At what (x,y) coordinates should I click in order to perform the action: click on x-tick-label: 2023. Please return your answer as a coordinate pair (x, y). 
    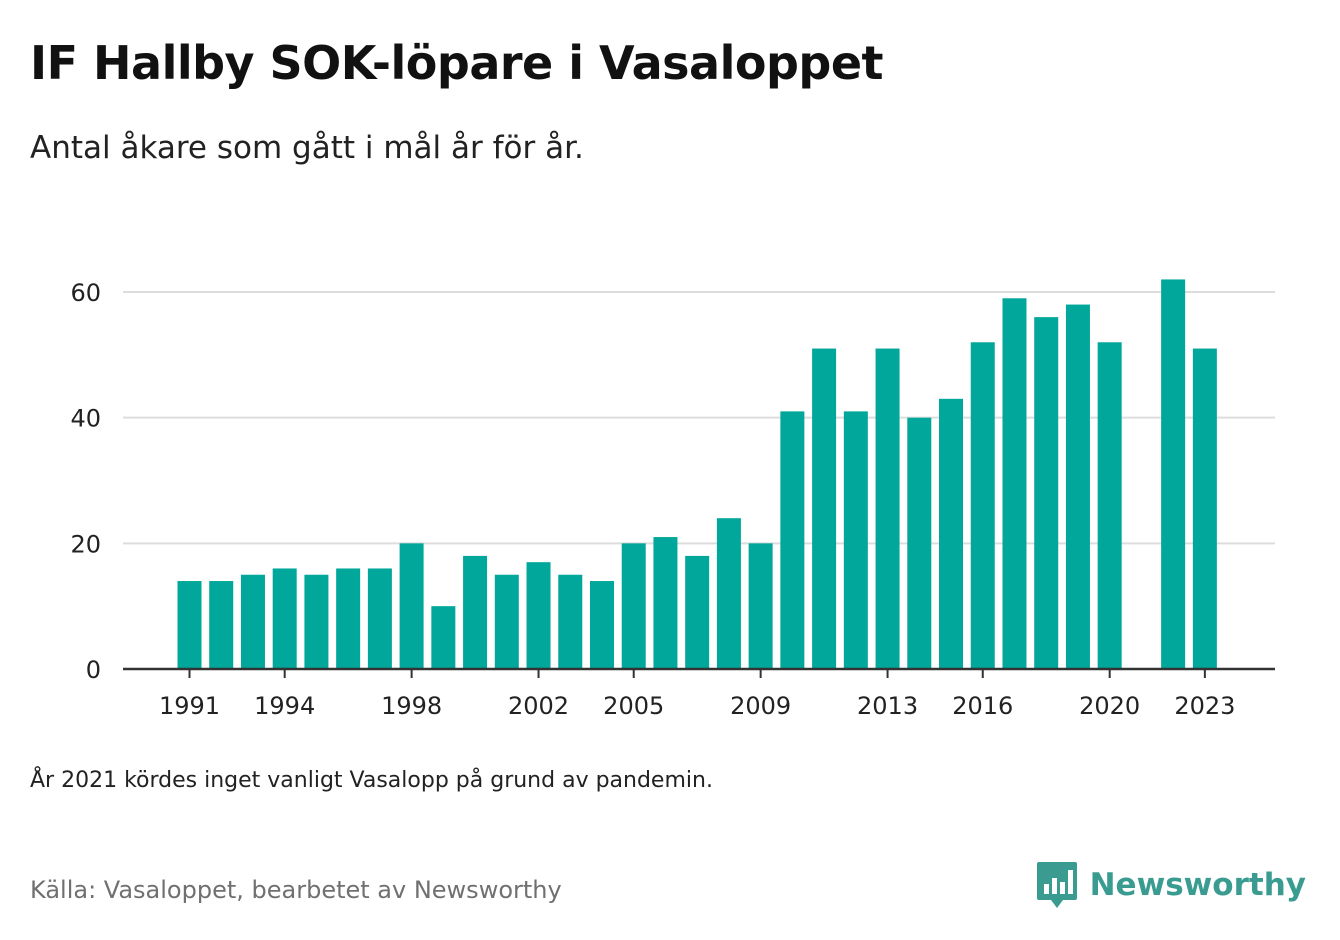
    Looking at the image, I should click on (1204, 706).